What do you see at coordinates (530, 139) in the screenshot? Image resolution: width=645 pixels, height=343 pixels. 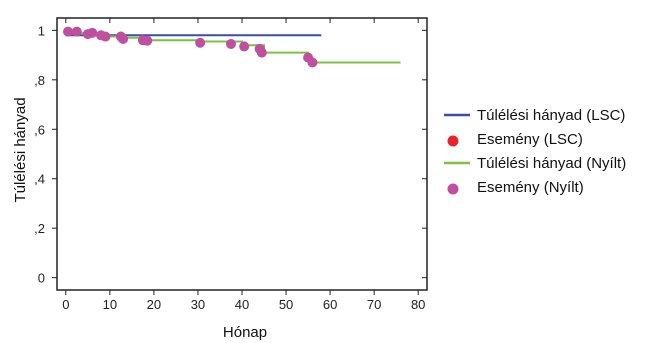 I see `legend-label: Esemény (LSC)` at bounding box center [530, 139].